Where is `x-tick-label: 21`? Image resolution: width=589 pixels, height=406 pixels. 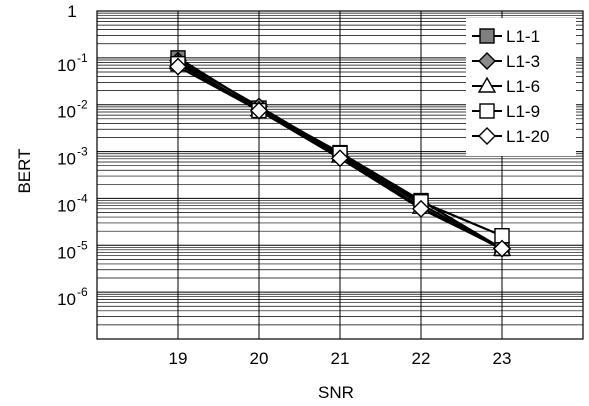
x-tick-label: 21 is located at coordinates (340, 358).